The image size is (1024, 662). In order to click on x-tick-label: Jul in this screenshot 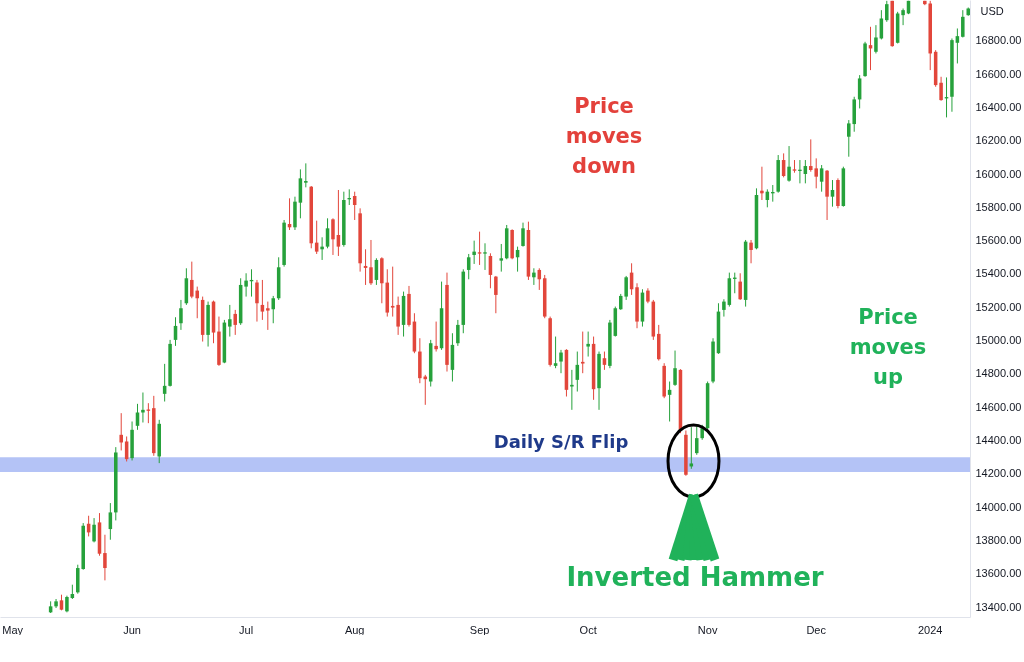, I will do `click(246, 629)`.